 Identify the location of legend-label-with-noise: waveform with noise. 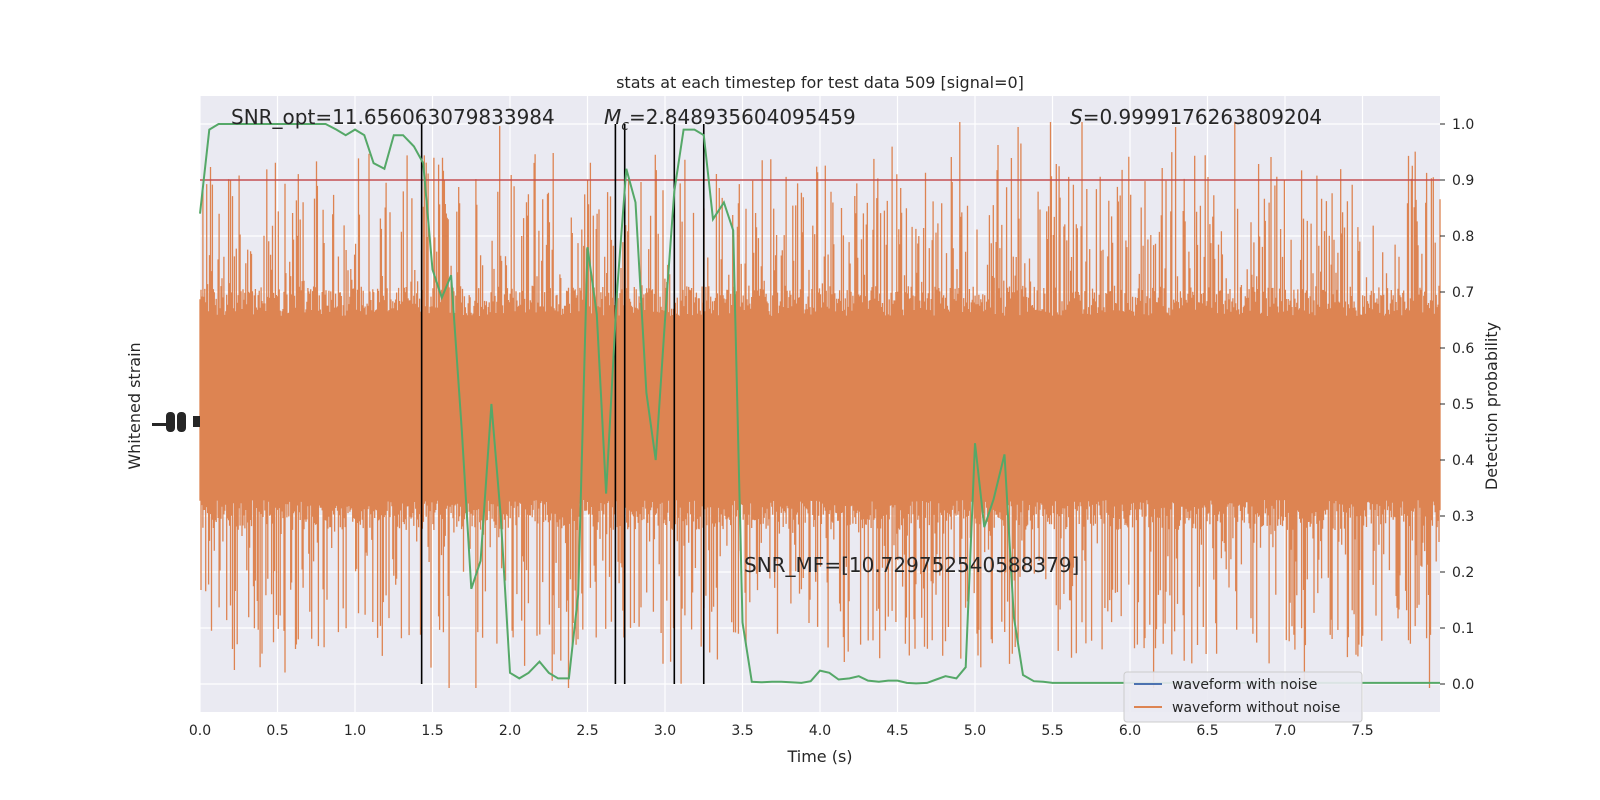
(1244, 685).